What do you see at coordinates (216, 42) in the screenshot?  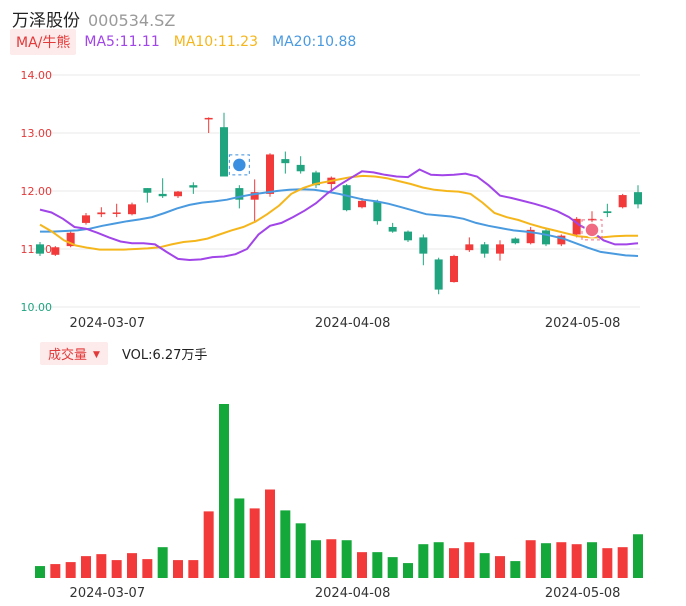 I see `ma10-value: MA10:11.23` at bounding box center [216, 42].